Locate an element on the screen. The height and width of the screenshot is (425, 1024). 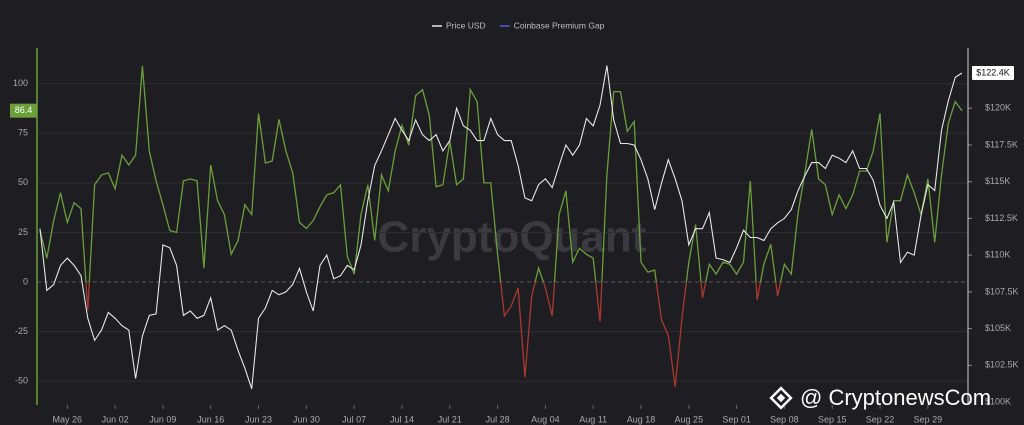
y2-tick-label: $115K is located at coordinates (997, 181).